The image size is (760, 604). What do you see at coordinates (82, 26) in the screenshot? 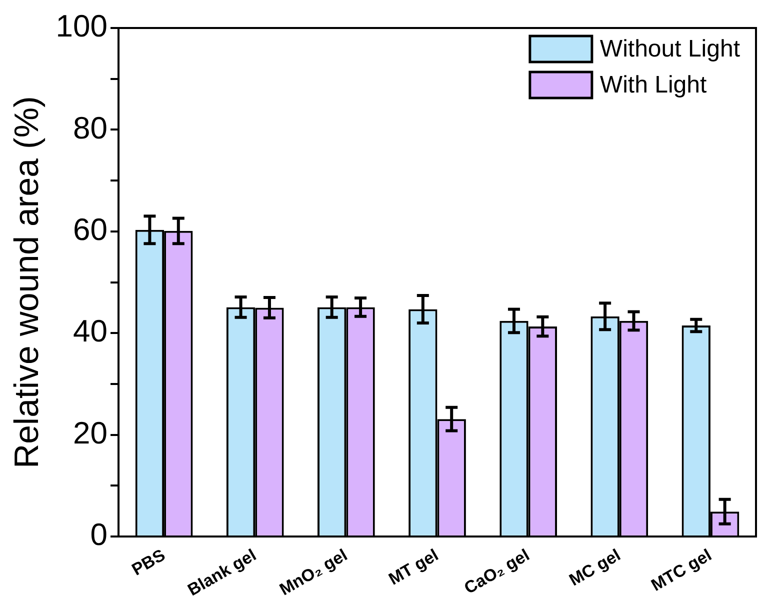
I see `y-tick-label: 100` at bounding box center [82, 26].